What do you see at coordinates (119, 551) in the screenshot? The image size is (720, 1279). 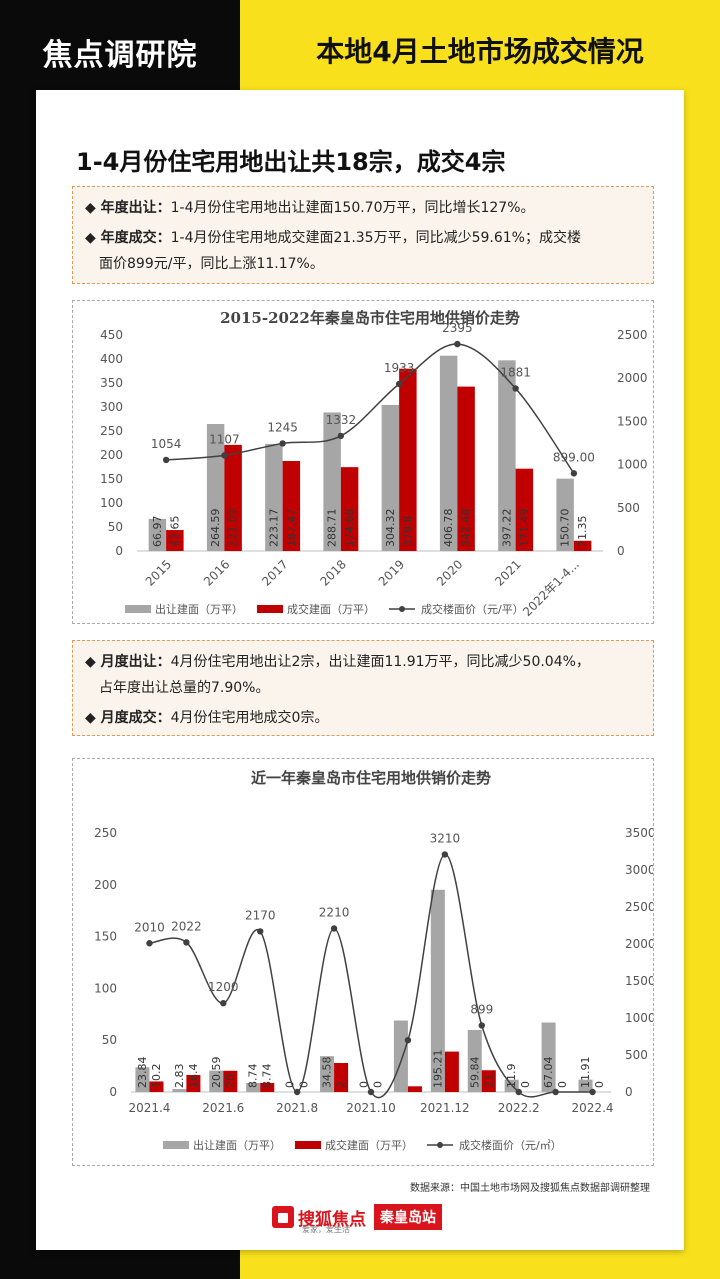 I see `y-tick-label: 0` at bounding box center [119, 551].